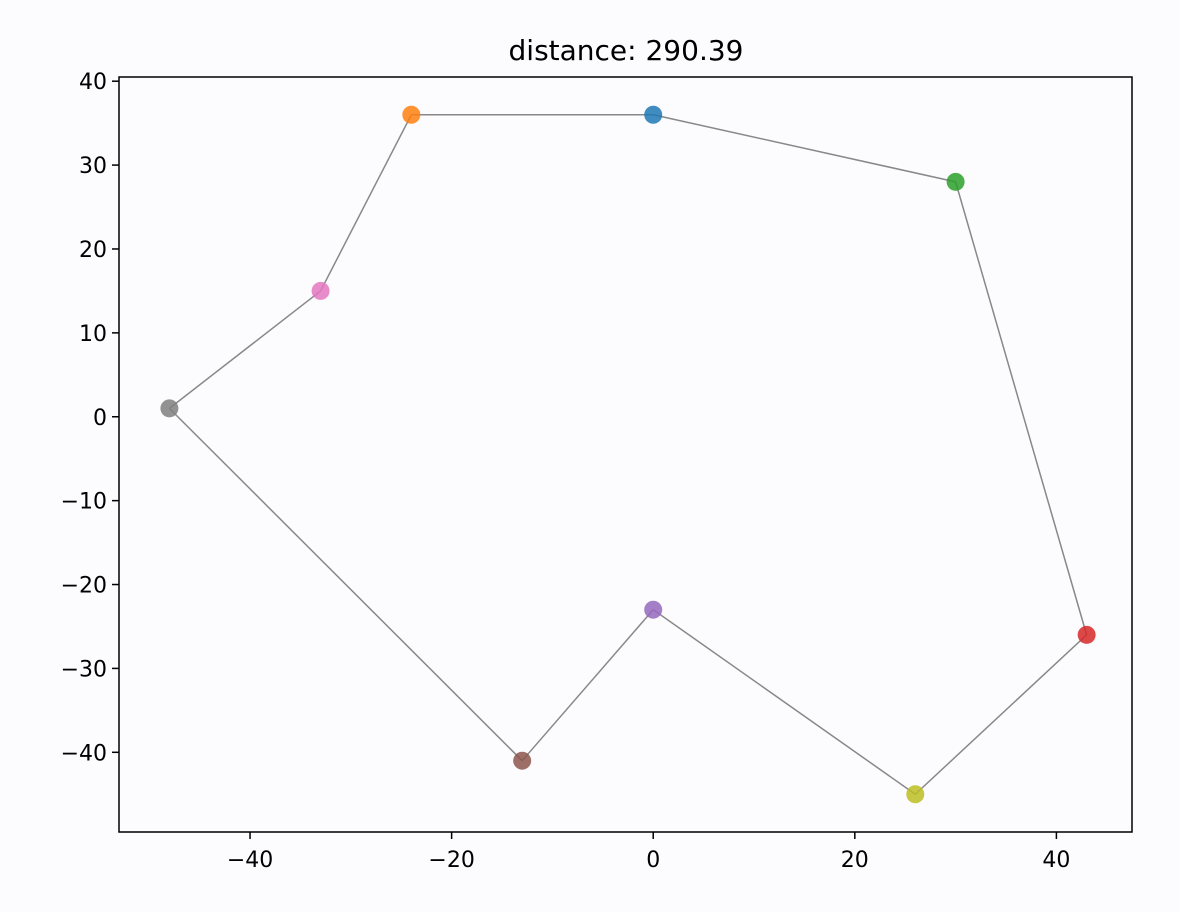 The height and width of the screenshot is (912, 1180). I want to click on x-axis: −40 −20 0 20 40, so click(648, 852).